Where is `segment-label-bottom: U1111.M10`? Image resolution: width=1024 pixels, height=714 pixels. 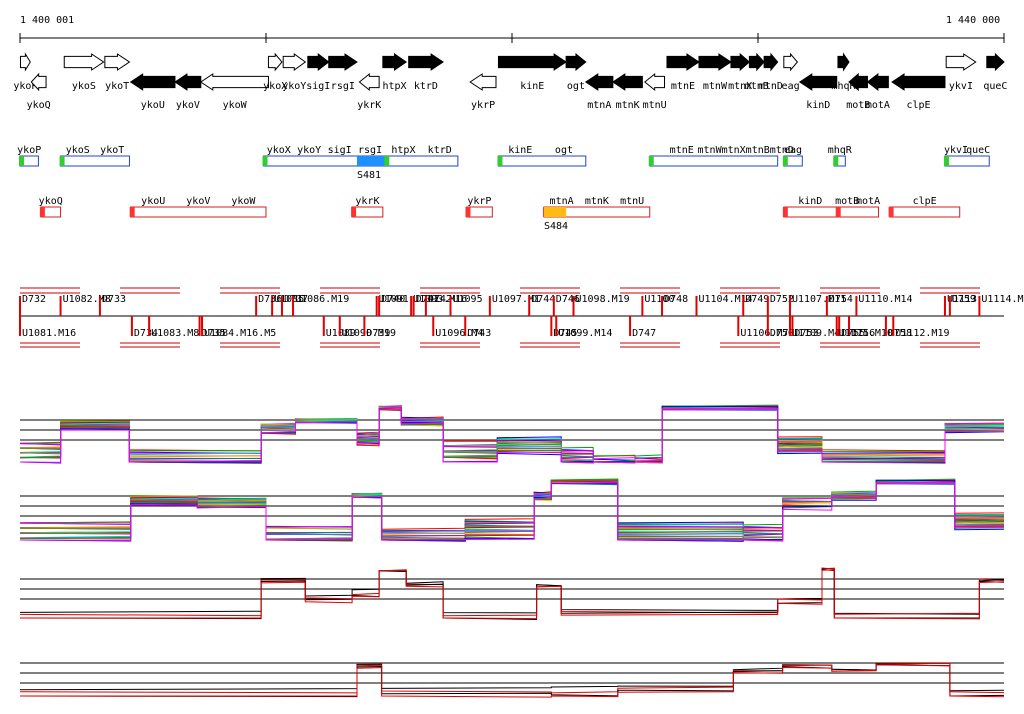
segment-label-bottom: U1111.M10 is located at coordinates (866, 333).